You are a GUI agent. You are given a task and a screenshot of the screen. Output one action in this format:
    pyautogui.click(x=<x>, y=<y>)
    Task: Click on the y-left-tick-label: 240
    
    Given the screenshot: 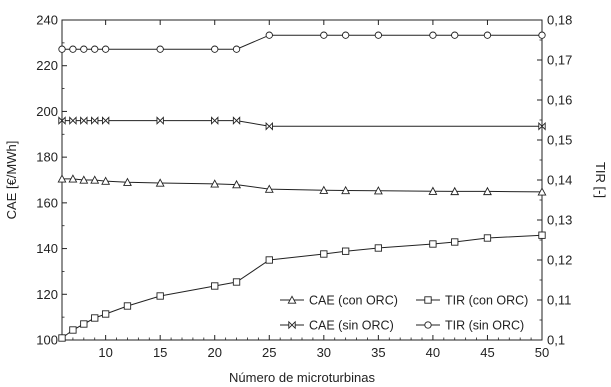 What is the action you would take?
    pyautogui.click(x=47, y=20)
    